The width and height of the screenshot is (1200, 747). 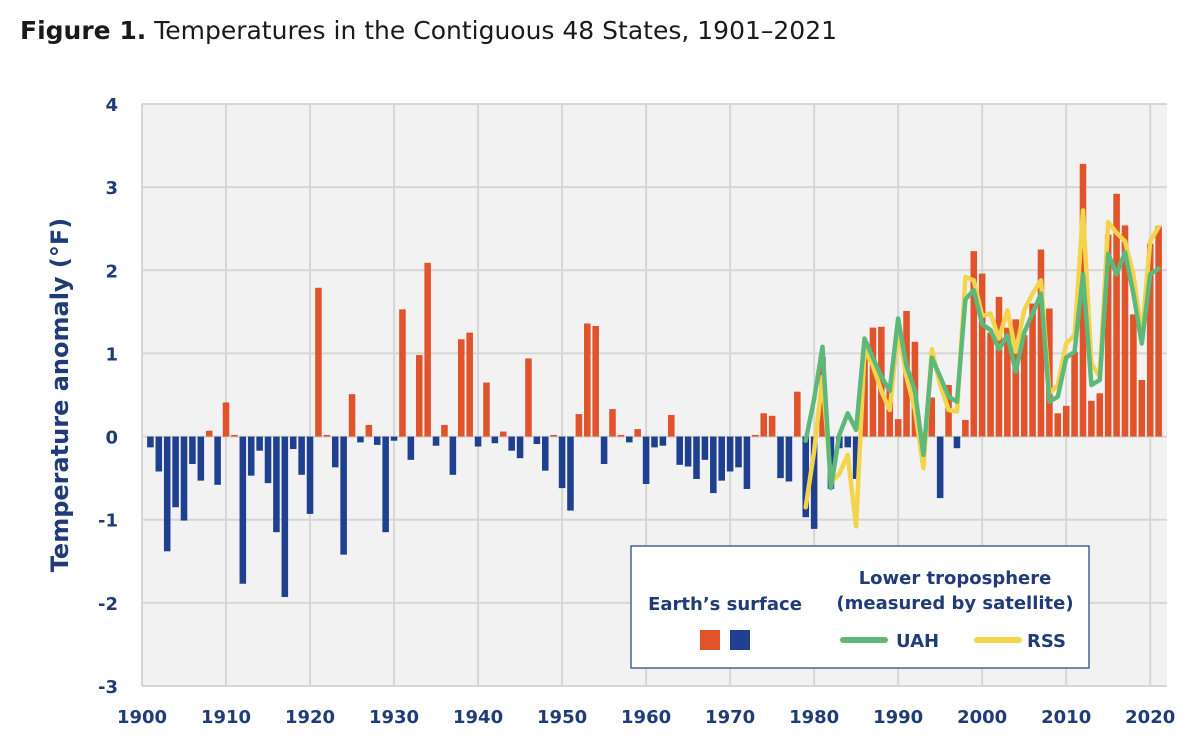 What do you see at coordinates (111, 438) in the screenshot?
I see `y-tick-label: 0` at bounding box center [111, 438].